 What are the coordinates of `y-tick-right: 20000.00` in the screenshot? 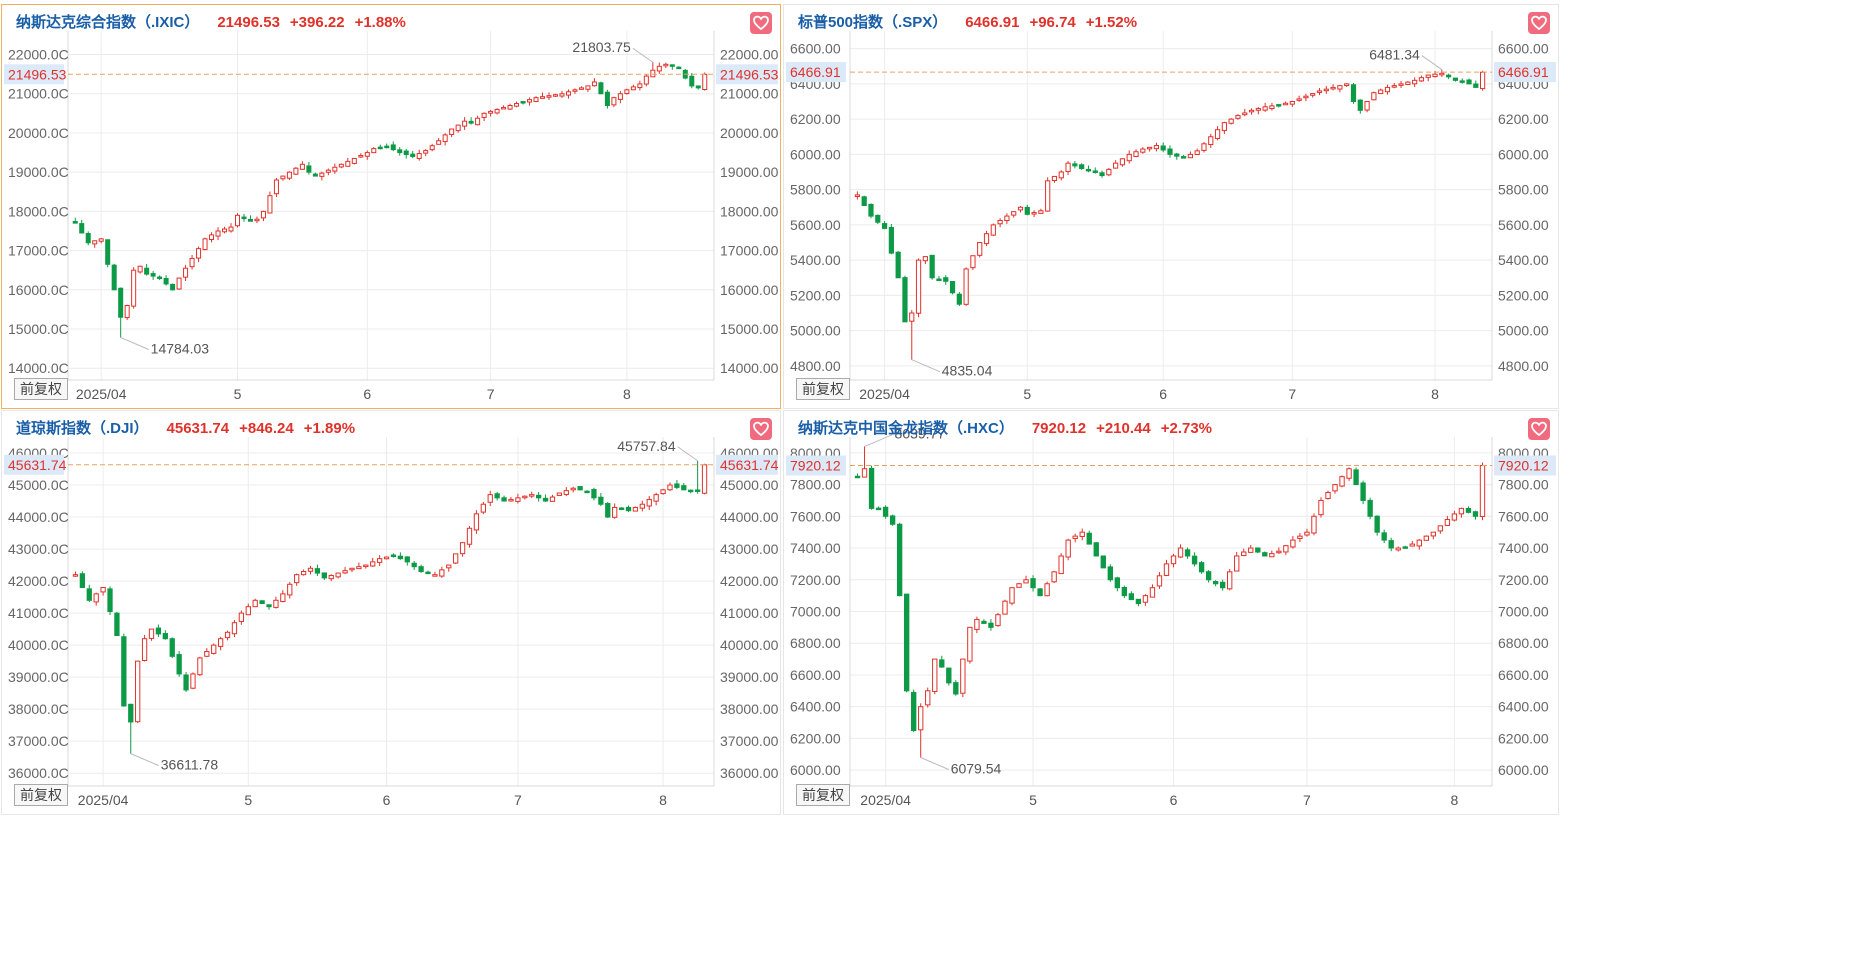 It's located at (749, 133).